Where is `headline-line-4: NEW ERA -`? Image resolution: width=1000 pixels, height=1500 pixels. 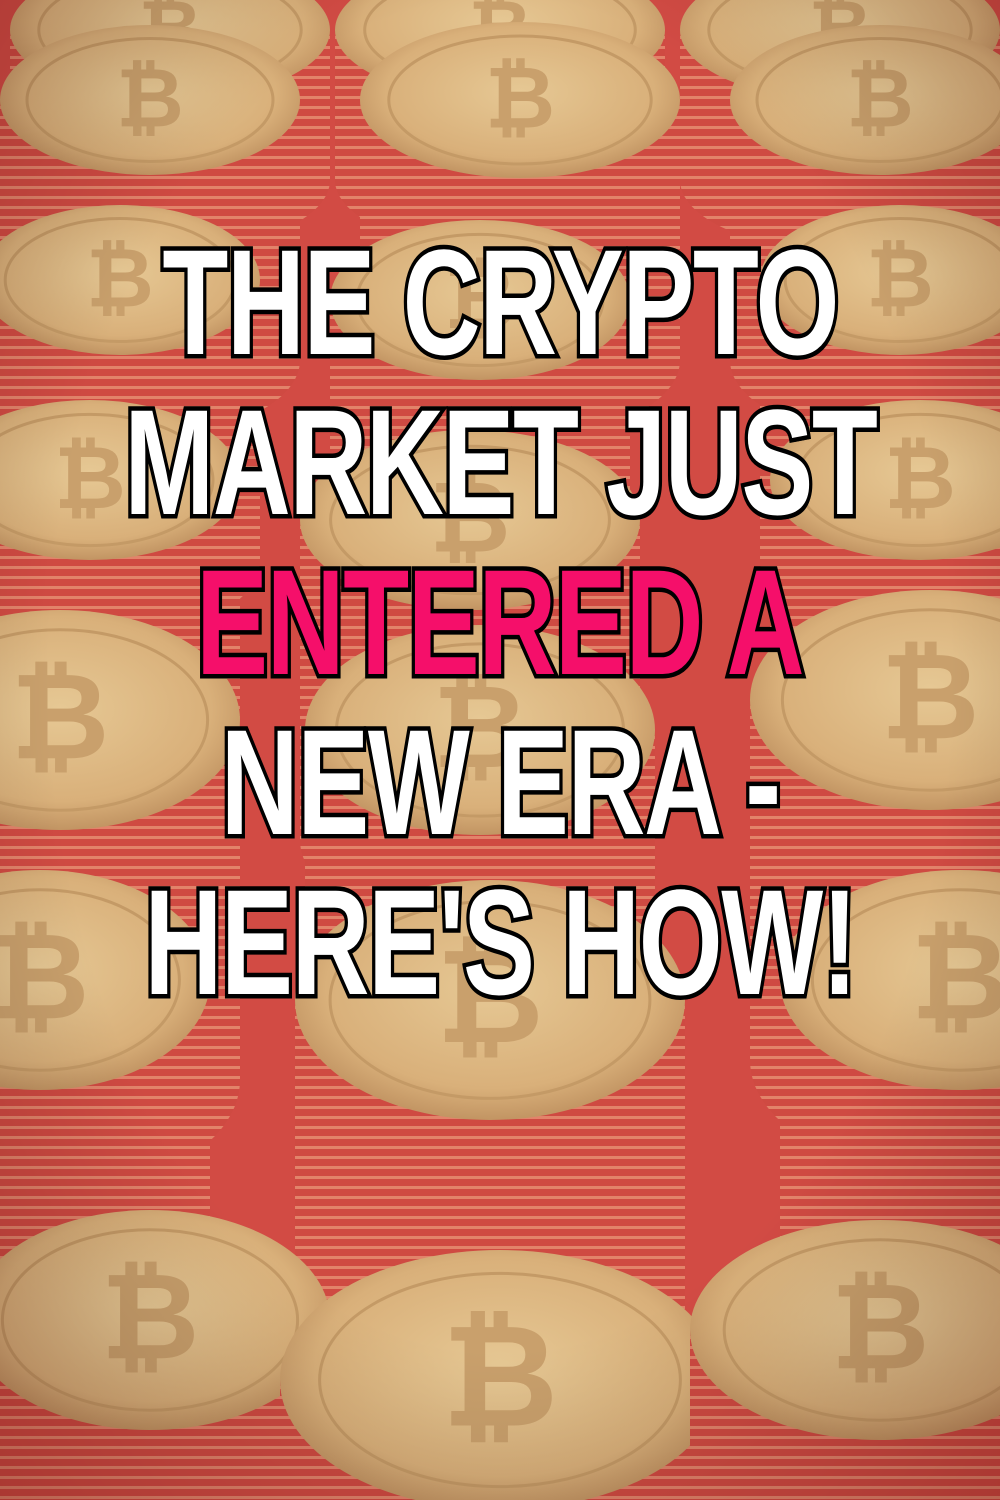
headline-line-4: NEW ERA - is located at coordinates (500, 782).